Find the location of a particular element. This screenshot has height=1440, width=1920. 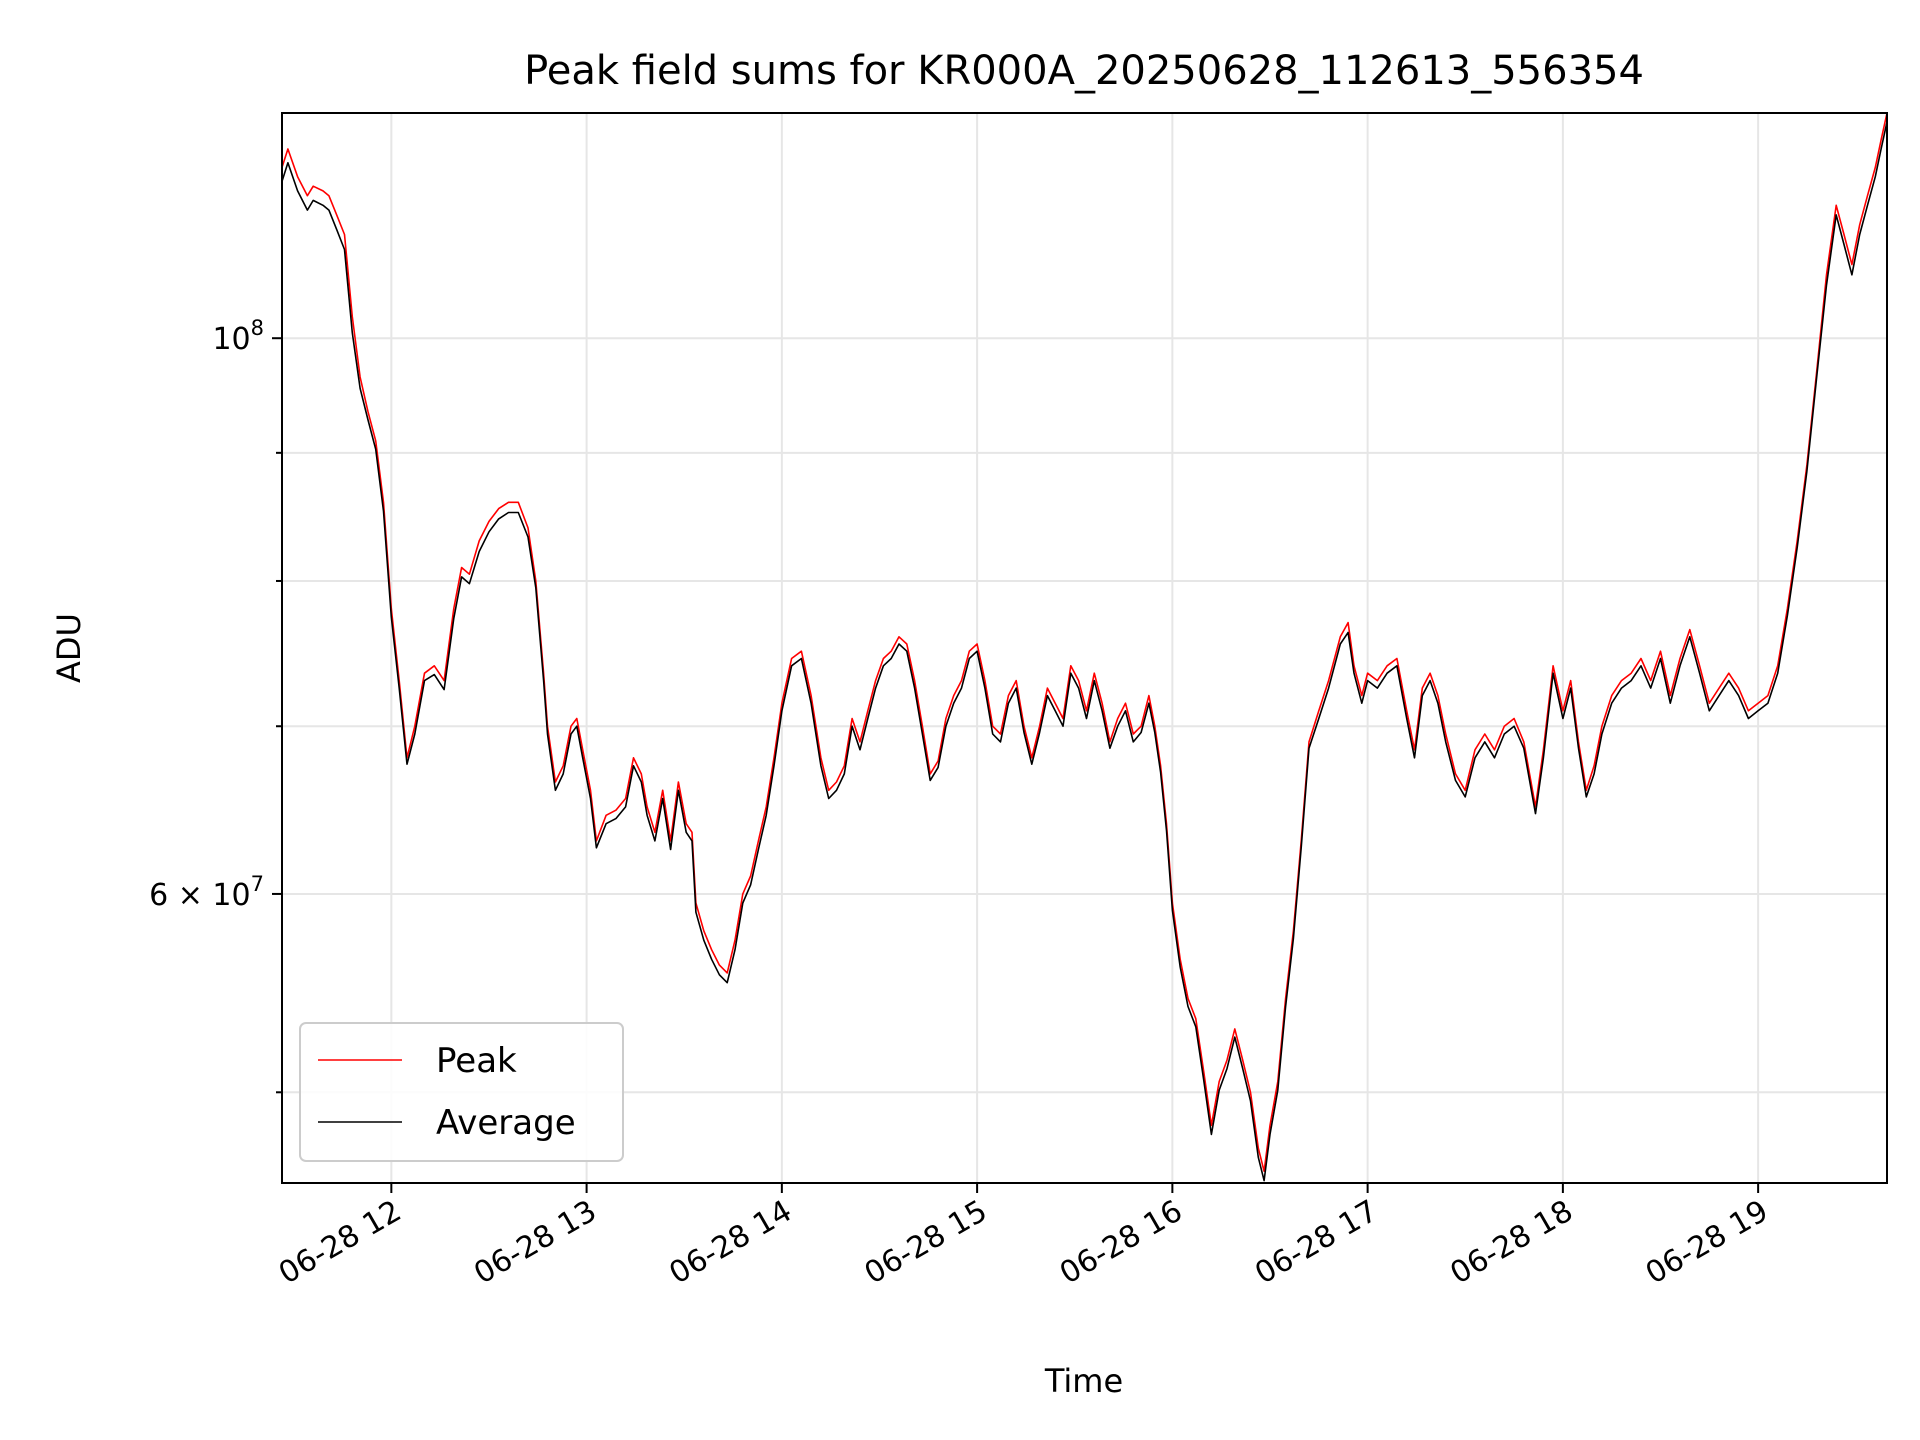

legend: Peak Average is located at coordinates (461, 1092).